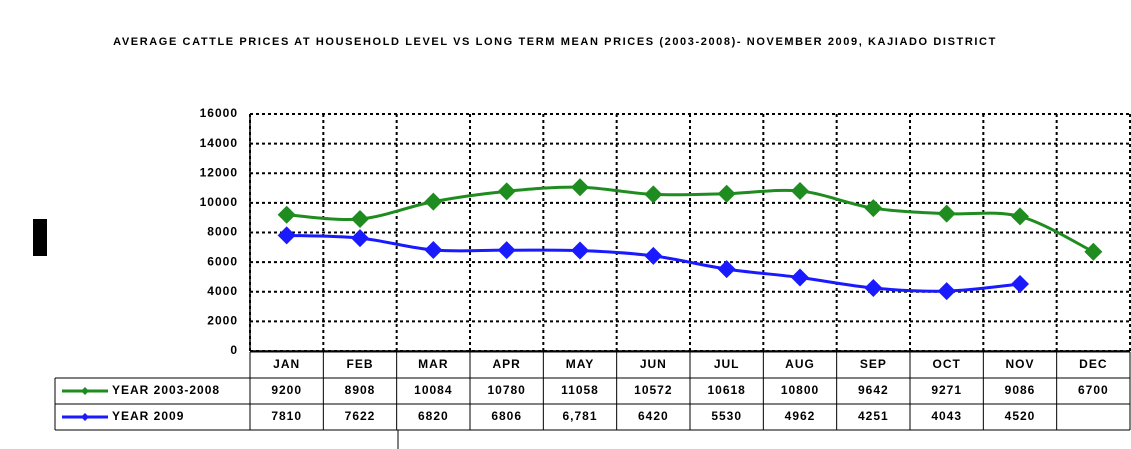 The image size is (1131, 449). What do you see at coordinates (946, 416) in the screenshot?
I see `table-value: 4043` at bounding box center [946, 416].